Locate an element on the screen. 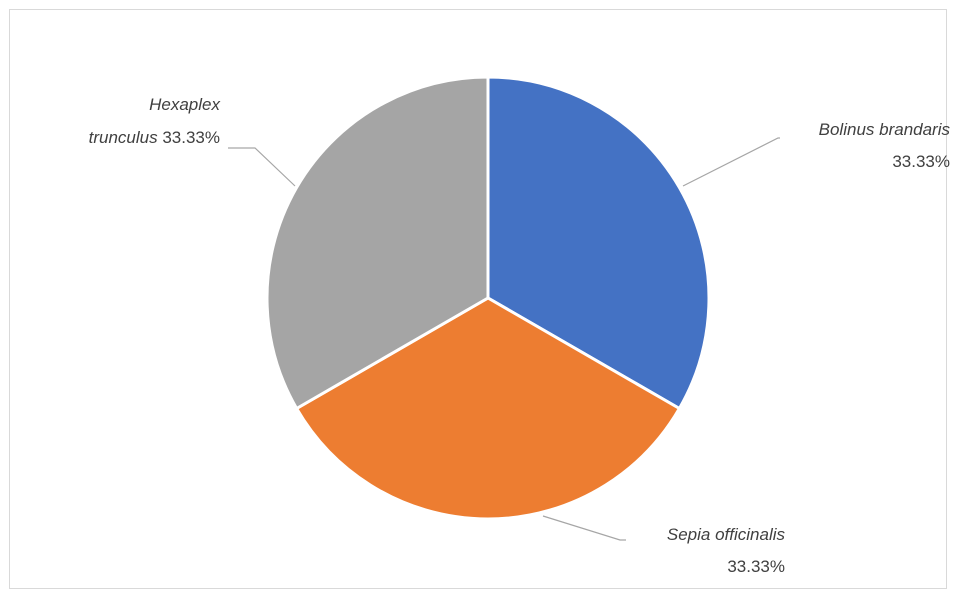  data-label-series-name: Sepia officinalis is located at coordinates (726, 534).